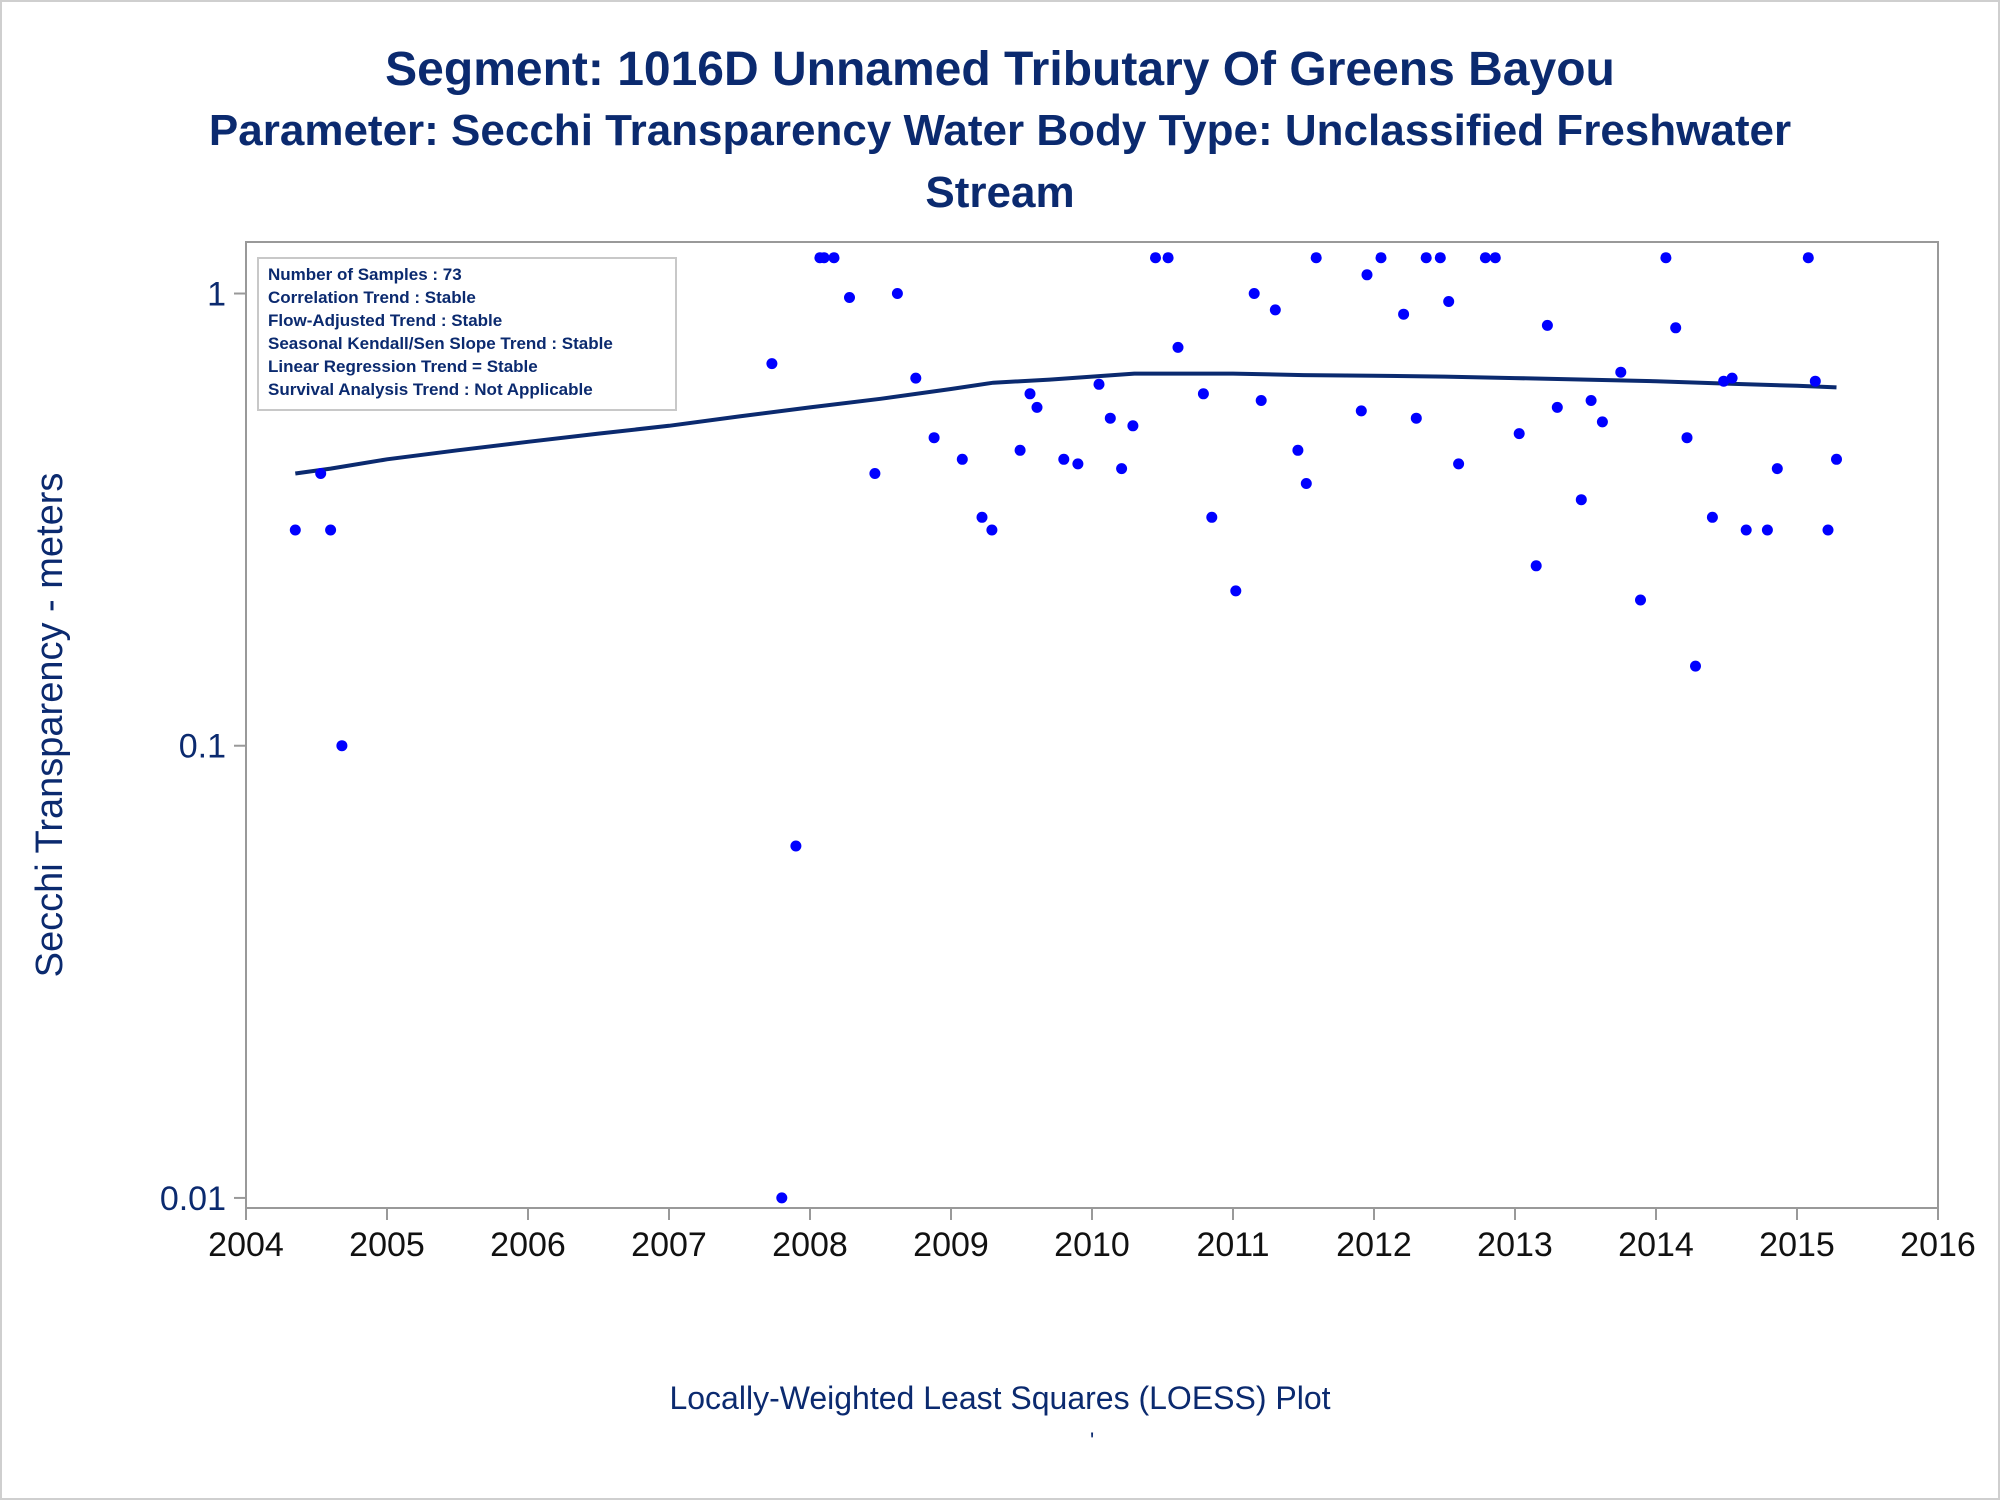 The height and width of the screenshot is (1500, 2000). Describe the element at coordinates (365, 274) in the screenshot. I see `stats-annotation-line: Number of Samples : 73` at that location.